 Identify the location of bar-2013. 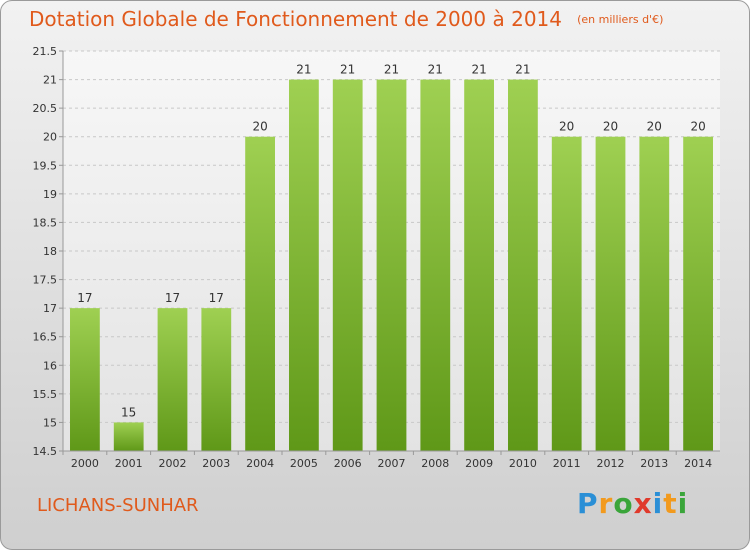
(654, 293).